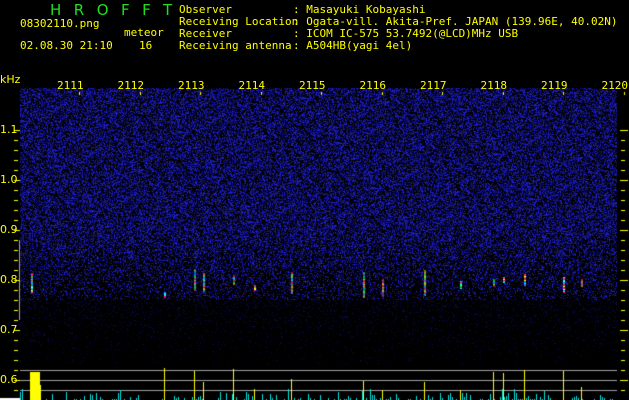 This screenshot has height=400, width=629. I want to click on info-label: Observer, so click(205, 9).